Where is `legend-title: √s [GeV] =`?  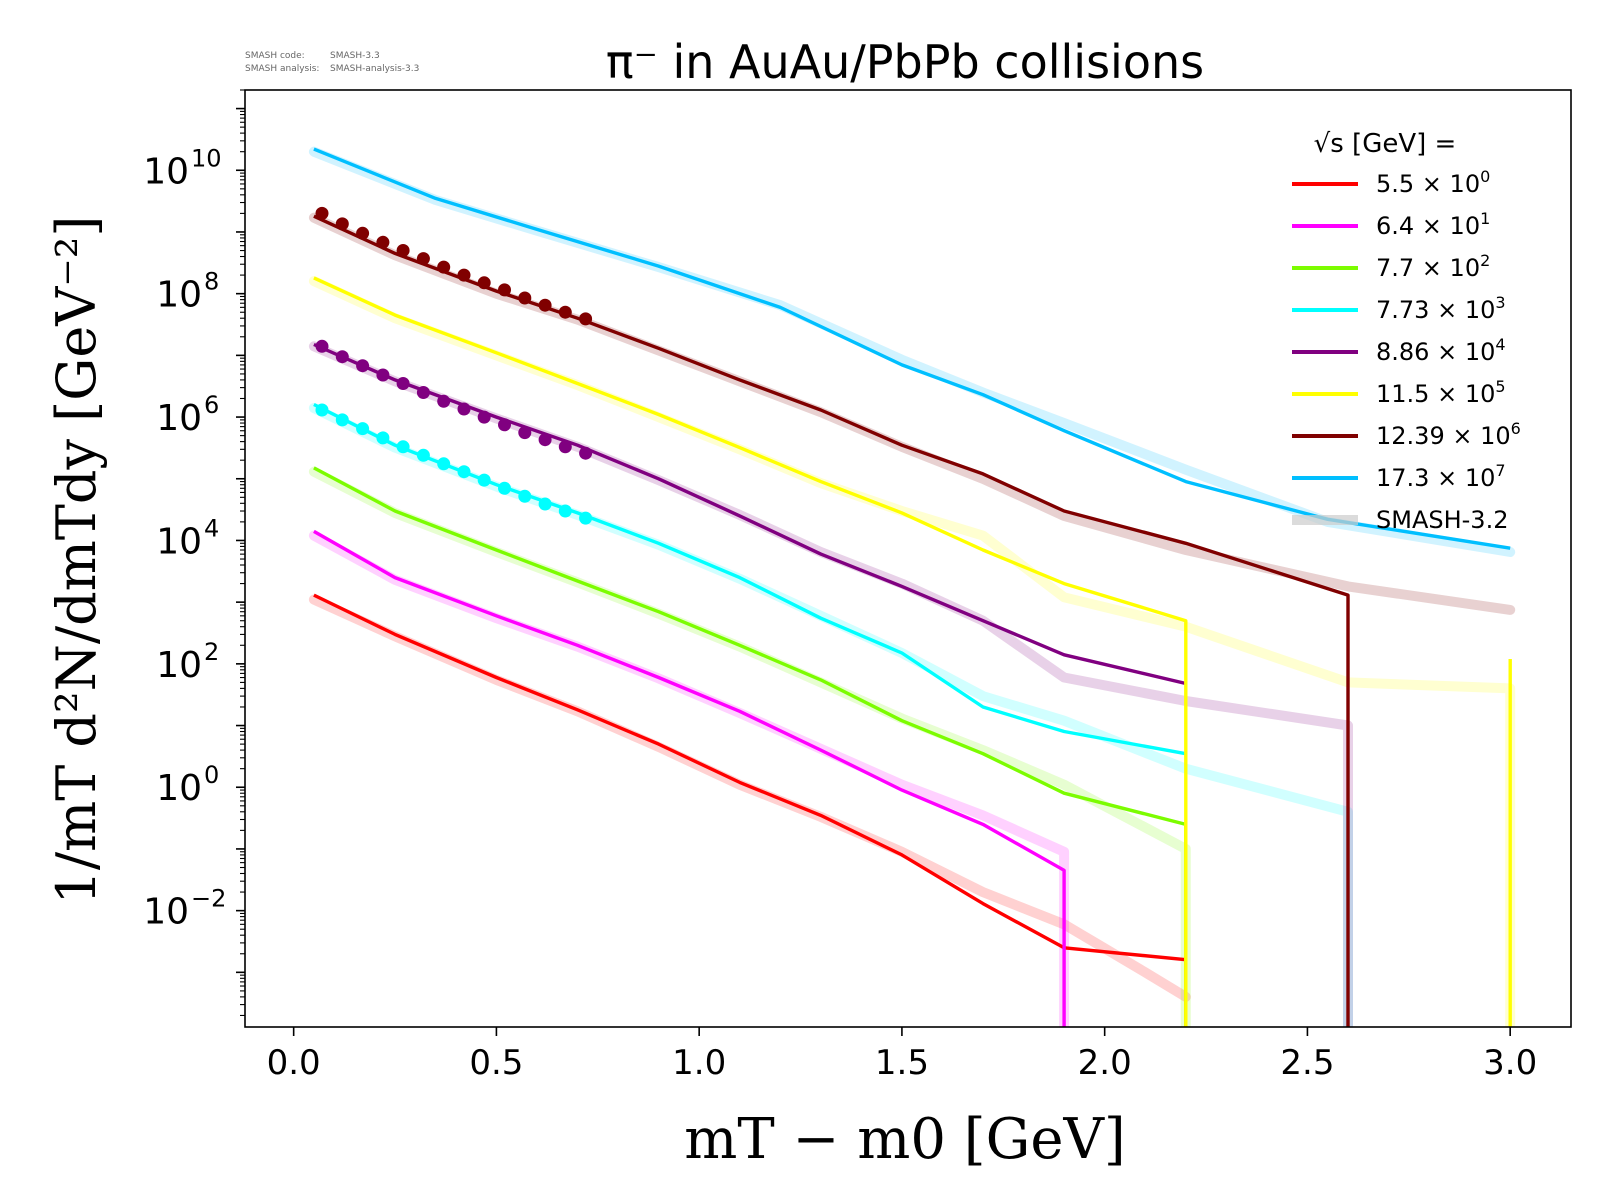 legend-title: √s [GeV] = is located at coordinates (1385, 144).